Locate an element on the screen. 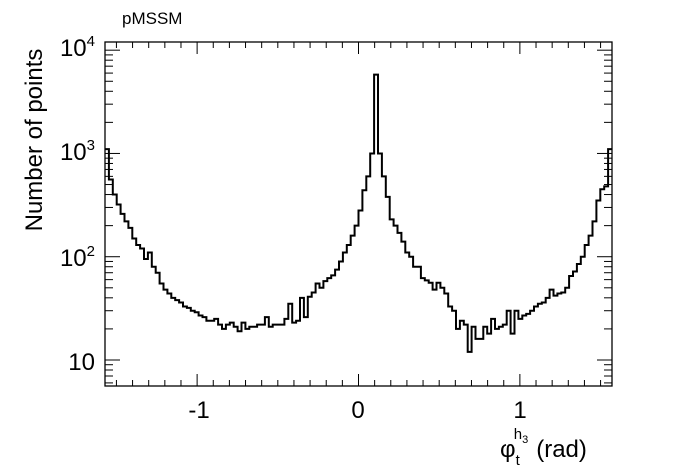  chart-title: pMSSM is located at coordinates (152, 18).